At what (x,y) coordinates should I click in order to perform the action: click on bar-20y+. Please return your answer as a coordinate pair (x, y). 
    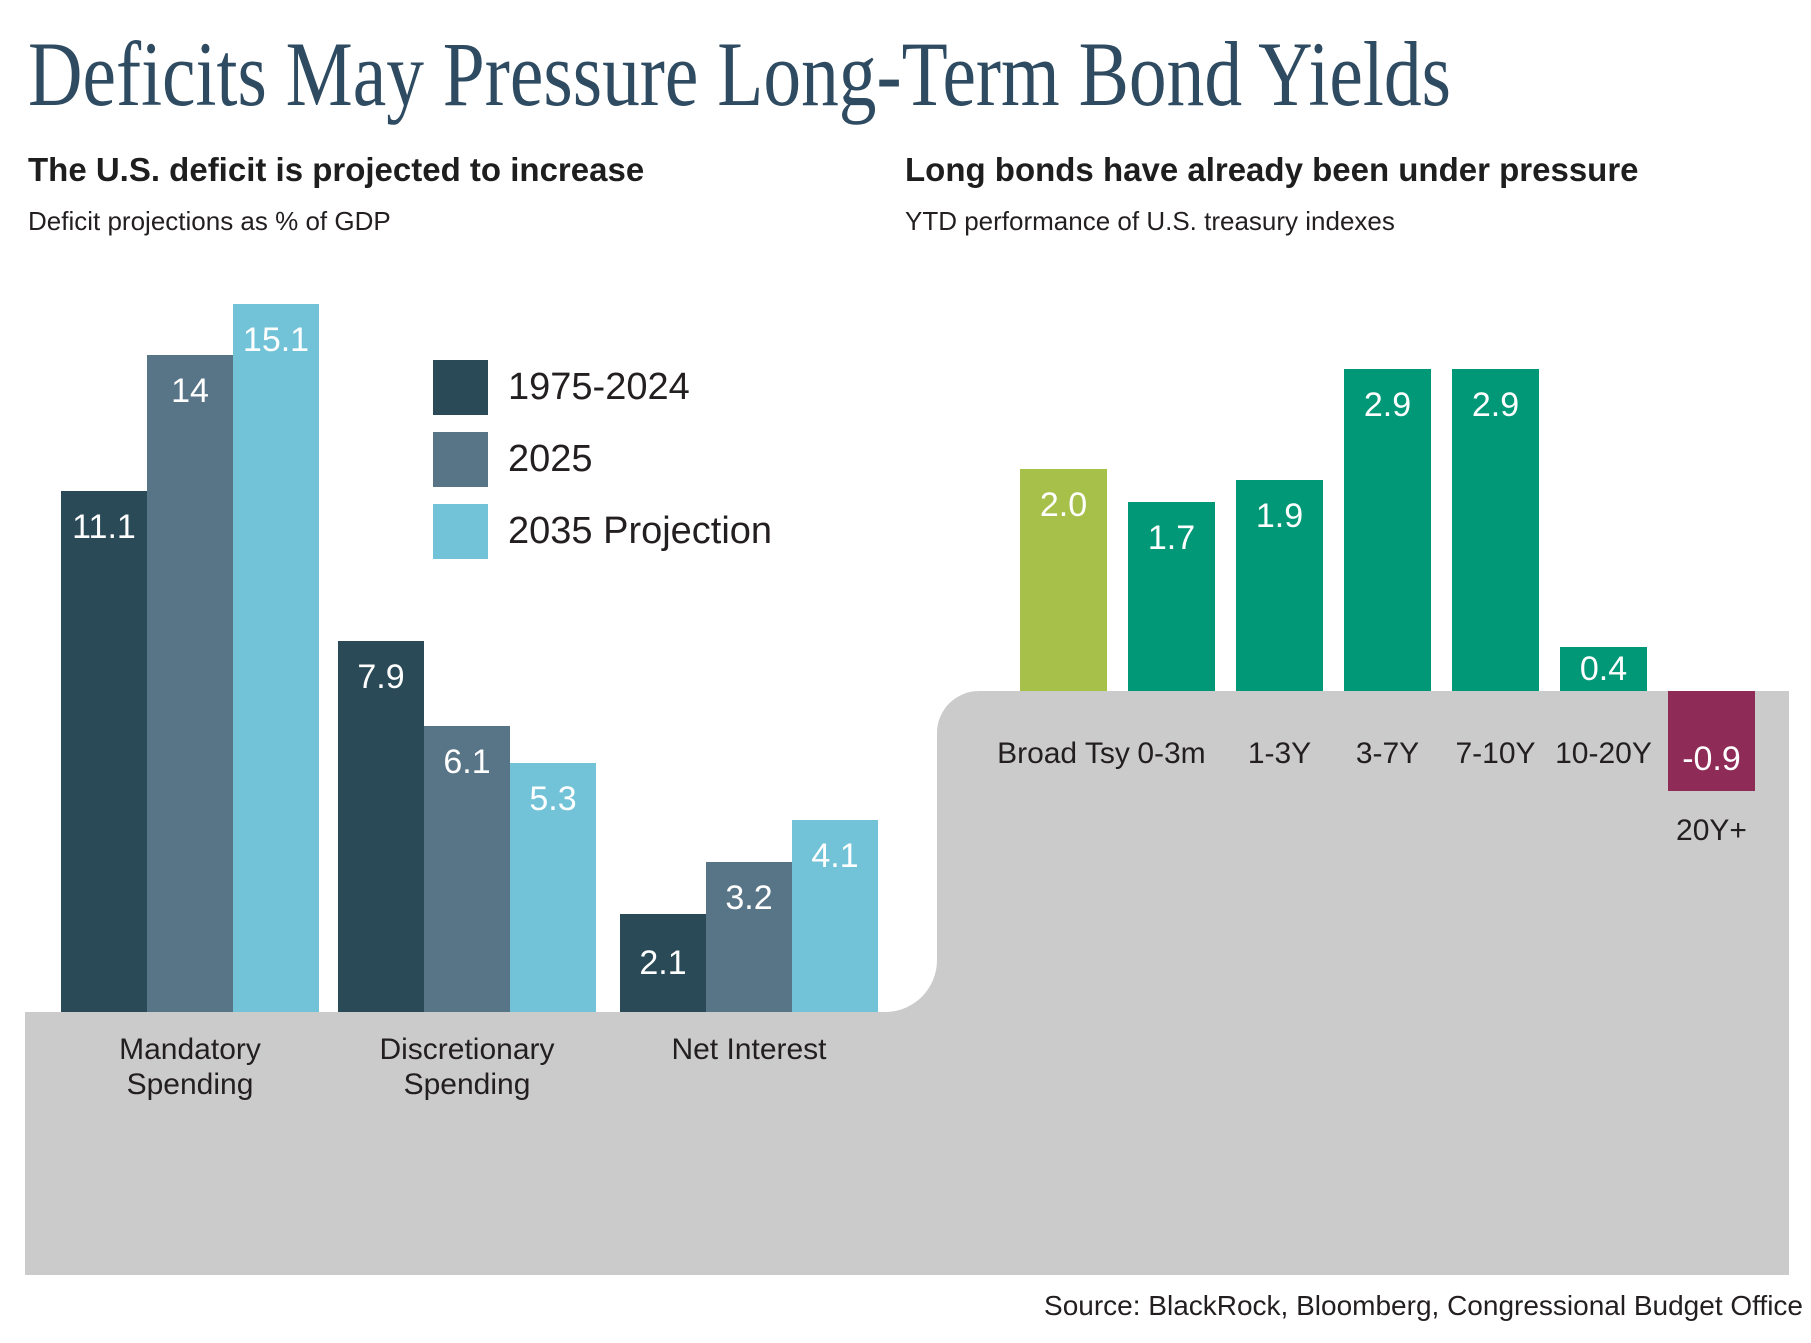
    Looking at the image, I should click on (1711, 741).